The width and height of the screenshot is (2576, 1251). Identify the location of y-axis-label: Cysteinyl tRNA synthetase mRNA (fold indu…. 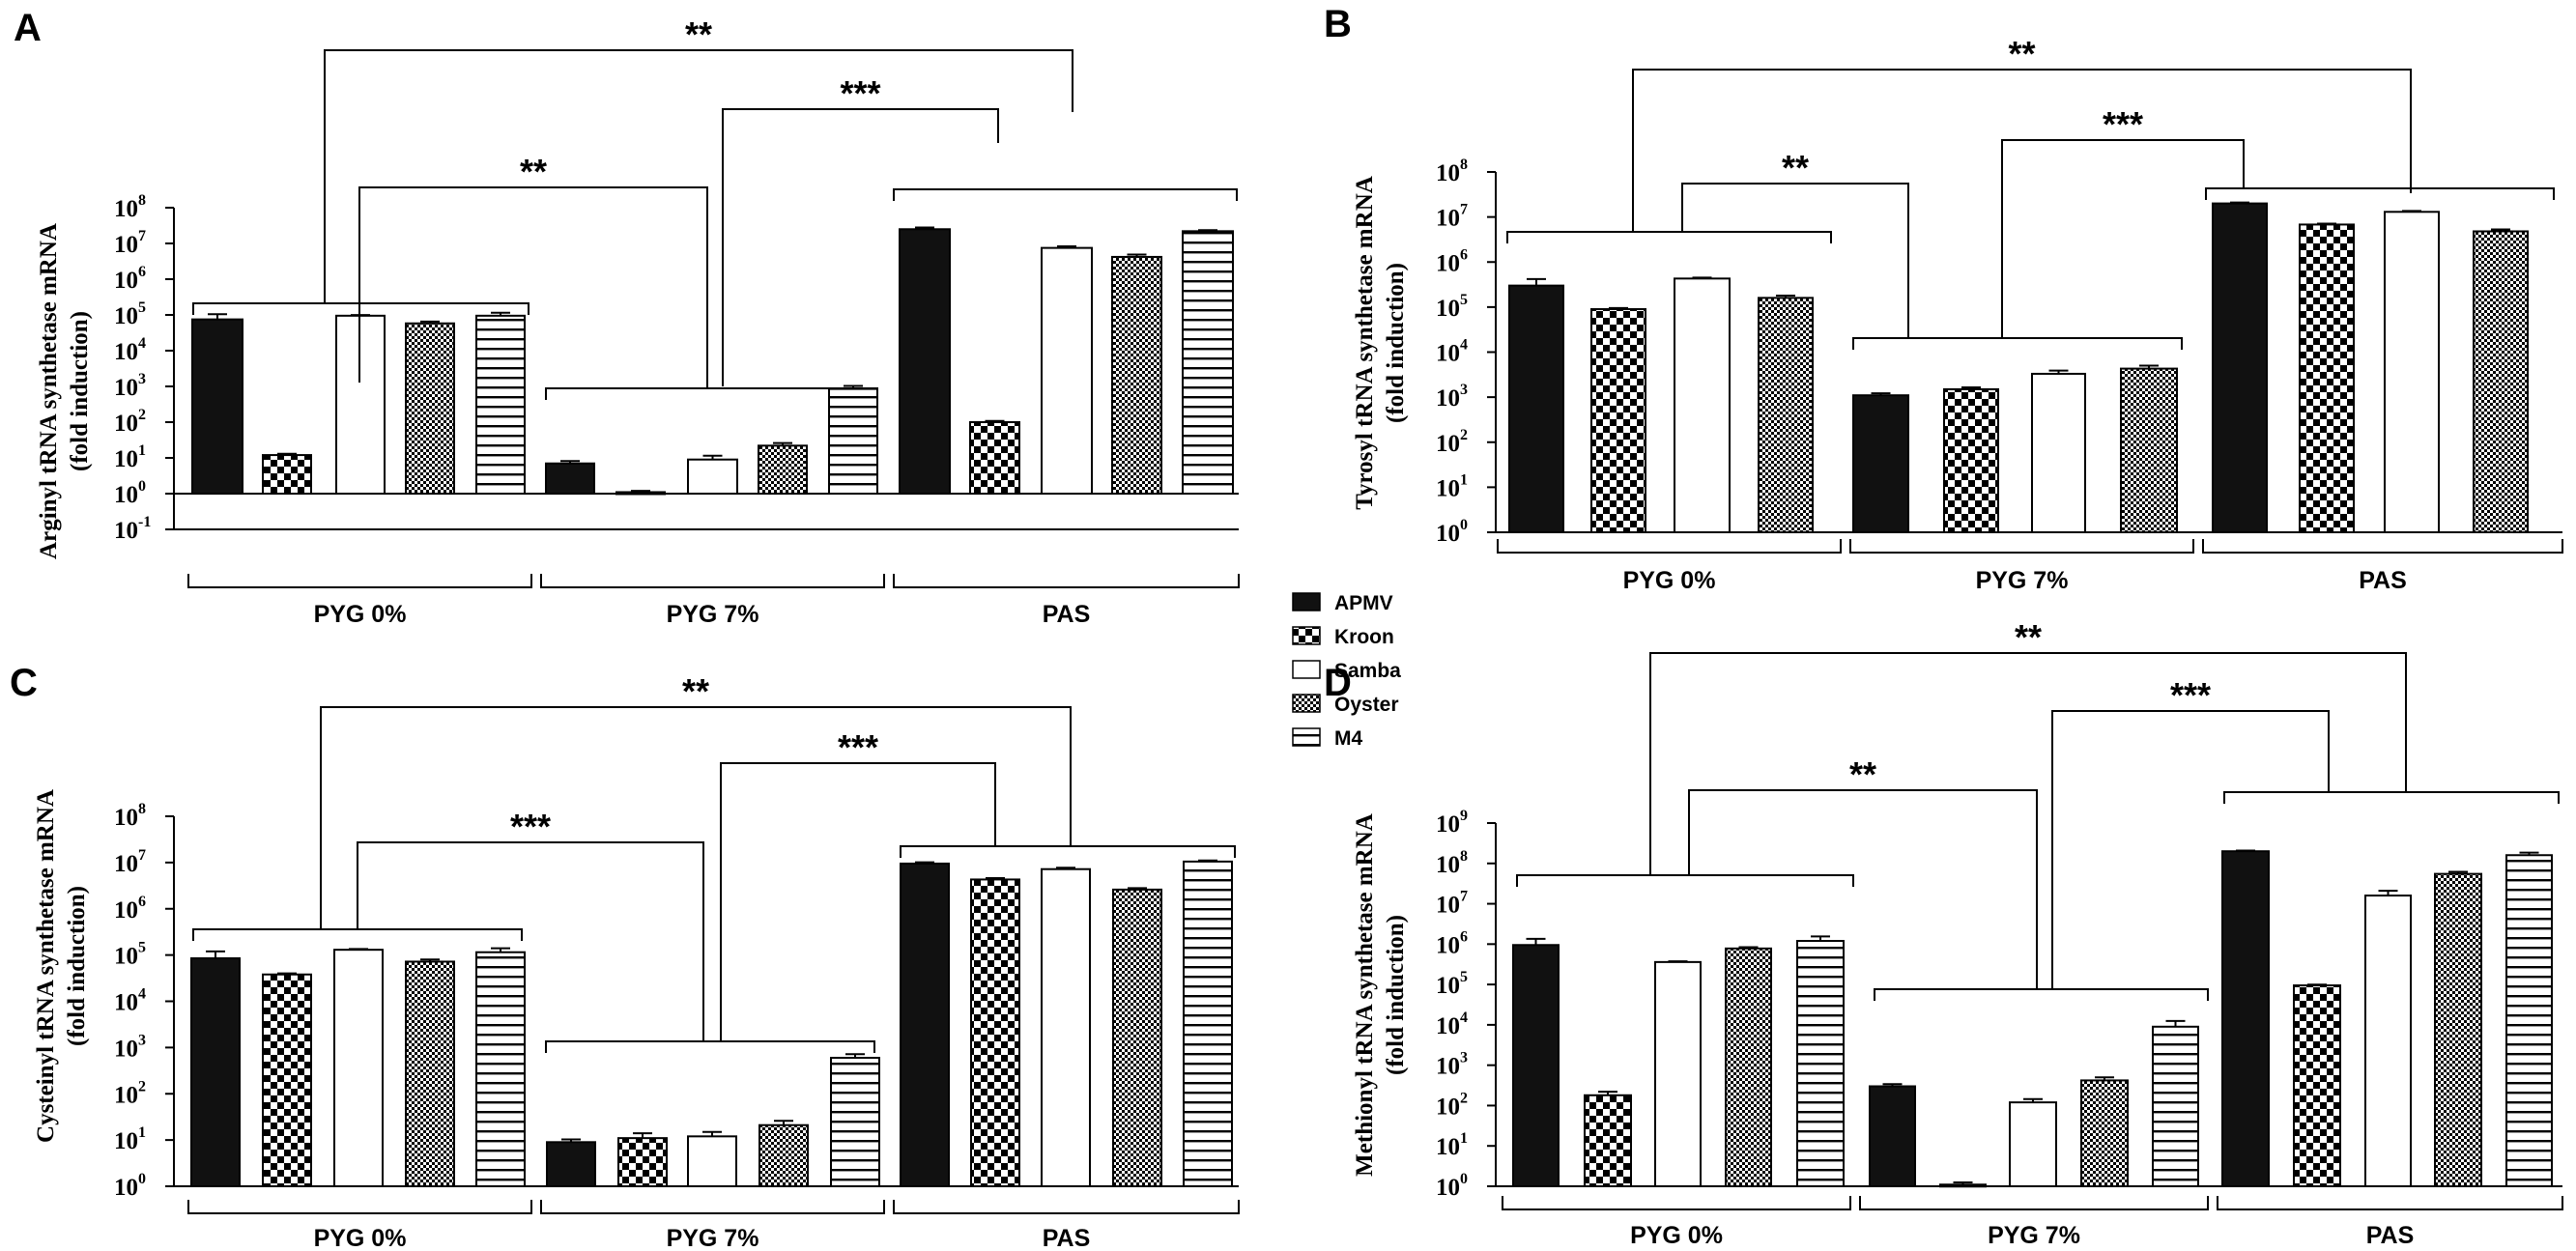
(62, 966).